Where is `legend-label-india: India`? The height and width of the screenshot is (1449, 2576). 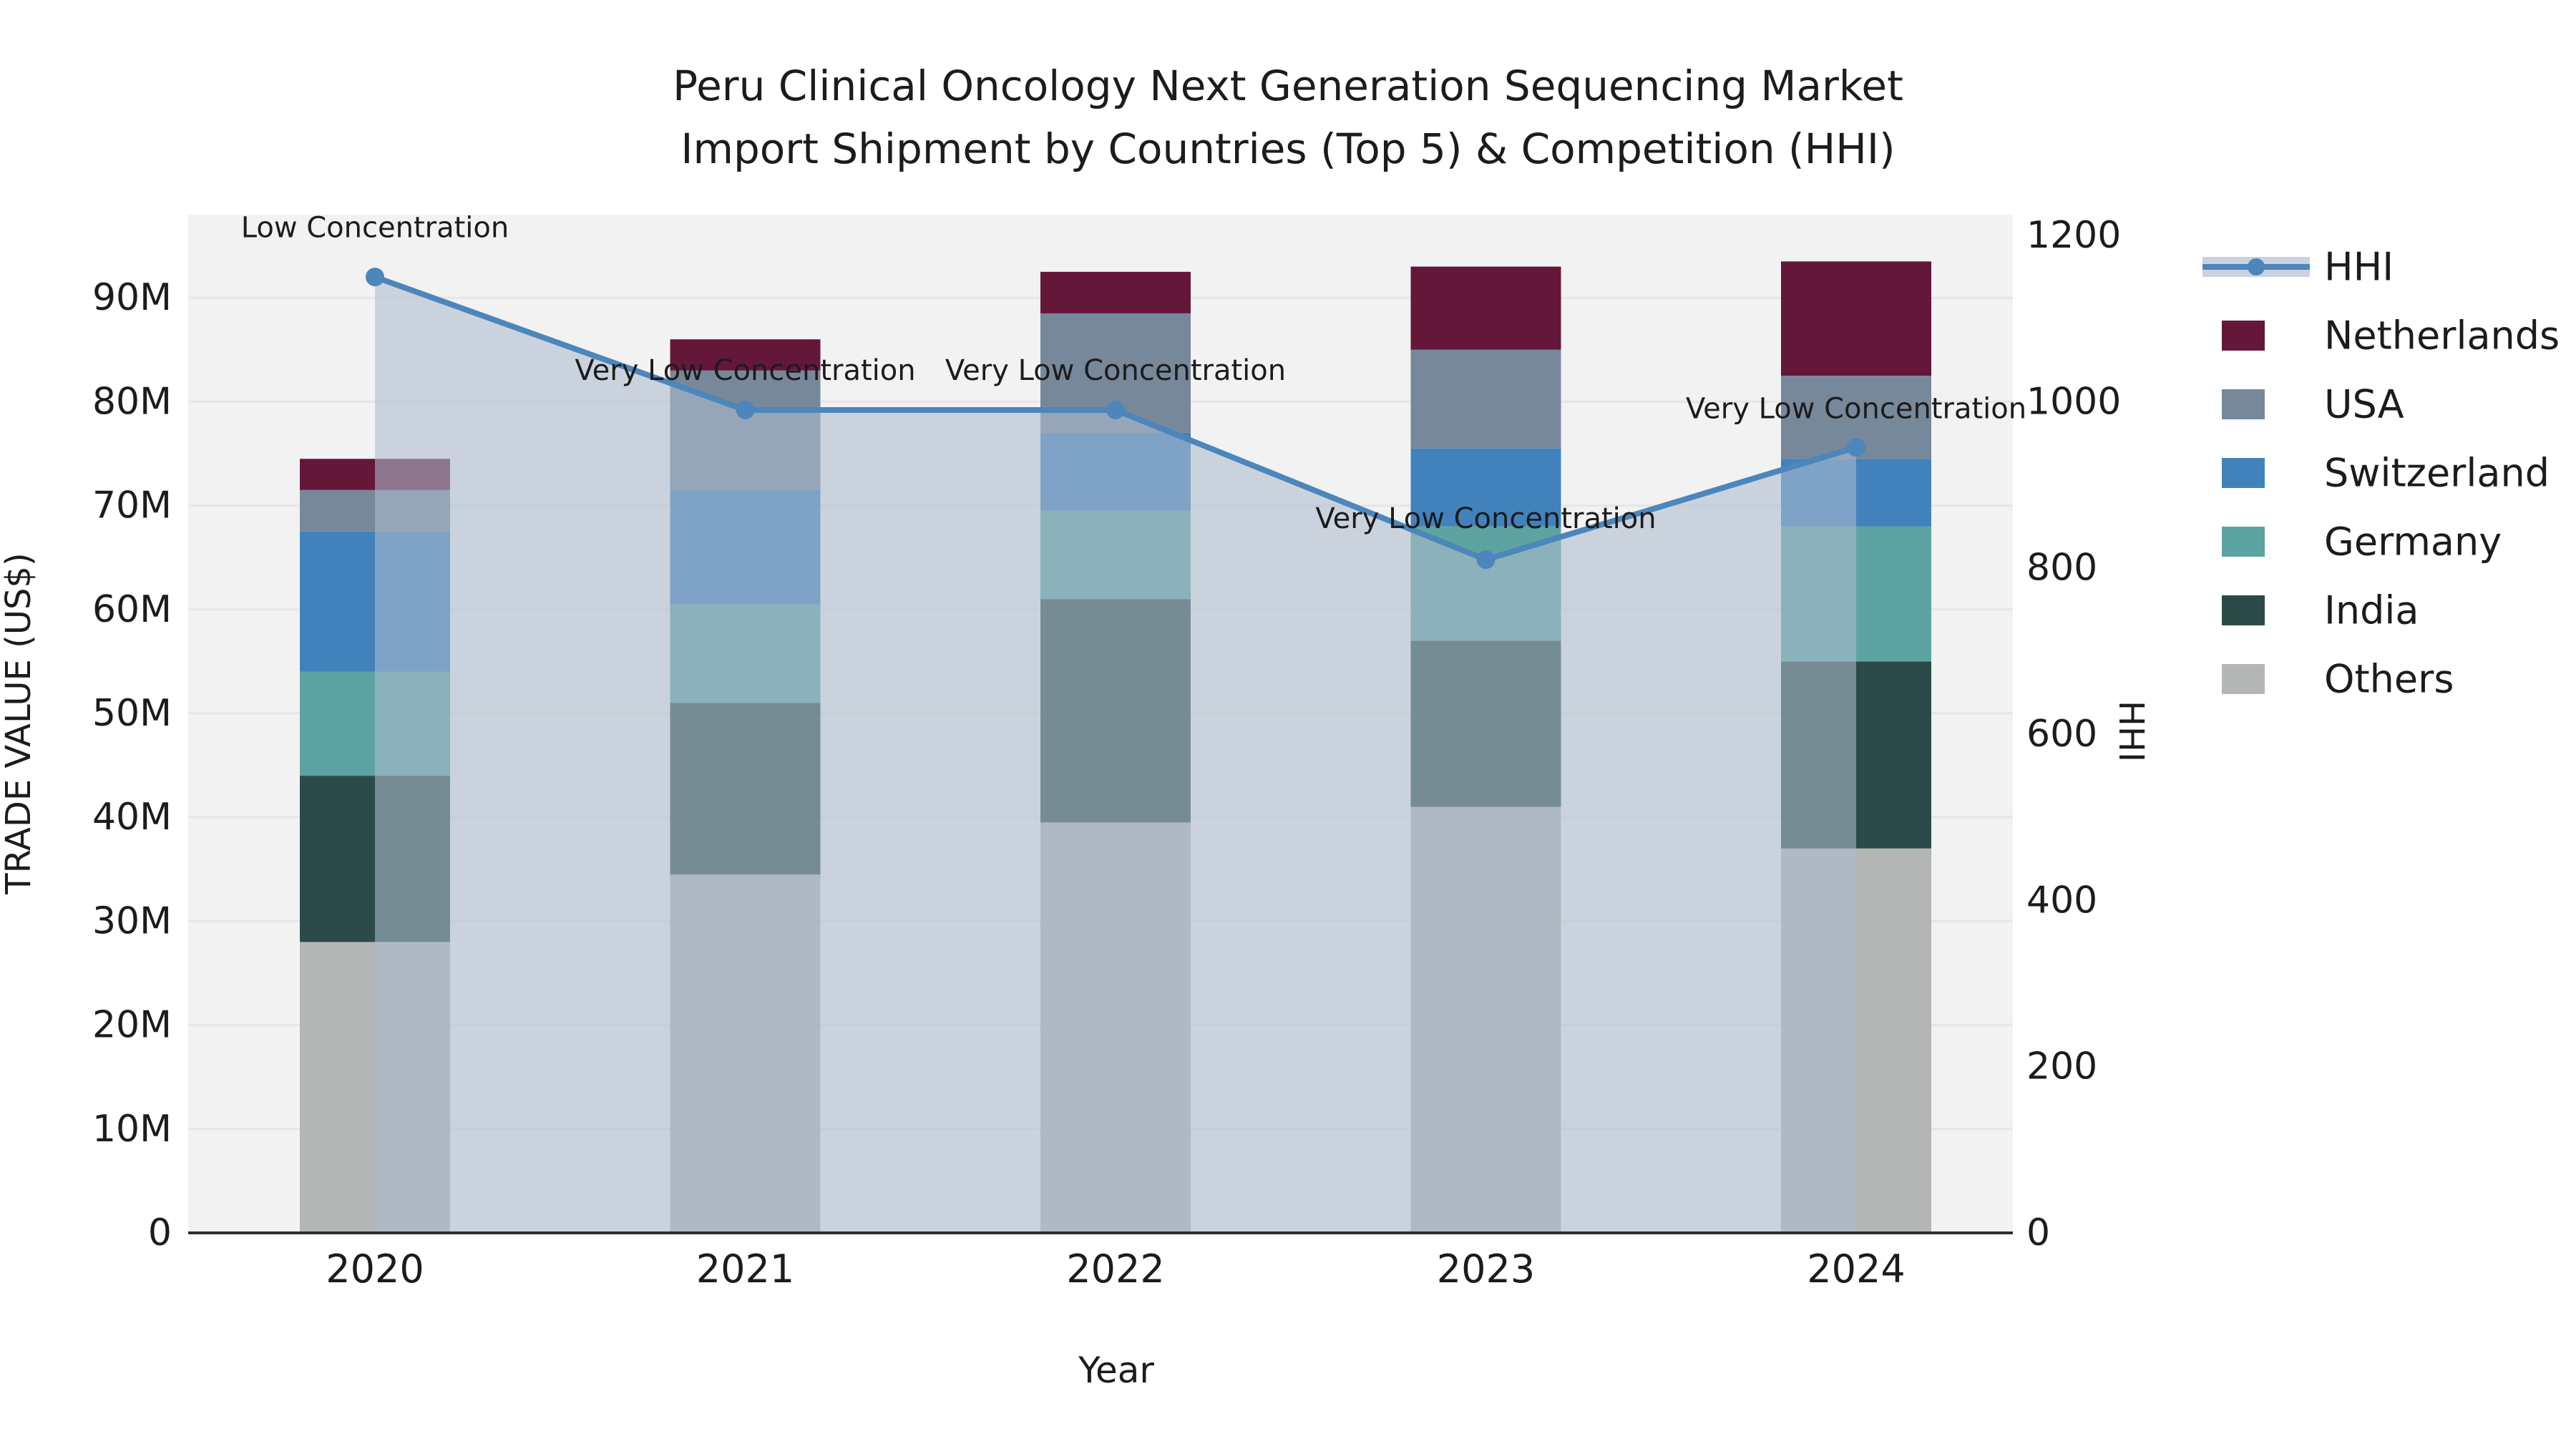 legend-label-india: India is located at coordinates (2371, 610).